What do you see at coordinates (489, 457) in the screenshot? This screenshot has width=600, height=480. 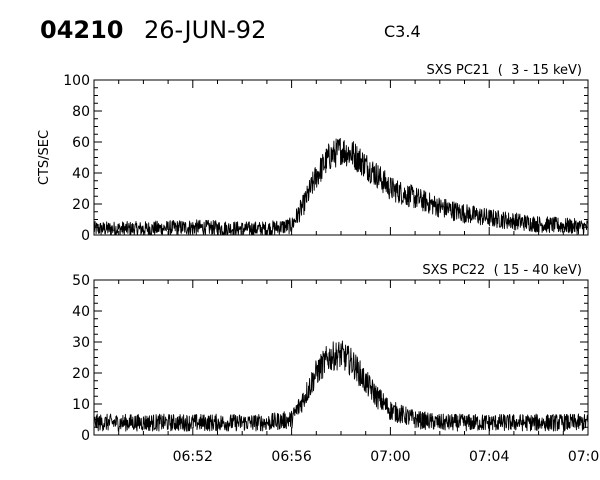 I see `x-tick-label: 07:04` at bounding box center [489, 457].